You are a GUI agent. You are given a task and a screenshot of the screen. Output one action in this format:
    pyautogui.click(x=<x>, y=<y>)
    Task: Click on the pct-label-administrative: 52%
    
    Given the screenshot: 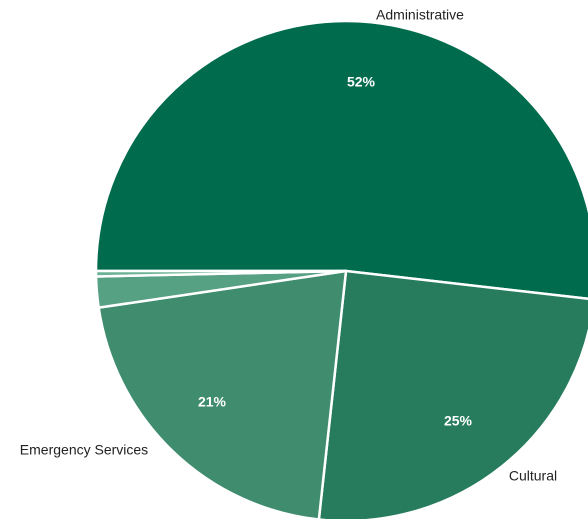 What is the action you would take?
    pyautogui.click(x=361, y=82)
    